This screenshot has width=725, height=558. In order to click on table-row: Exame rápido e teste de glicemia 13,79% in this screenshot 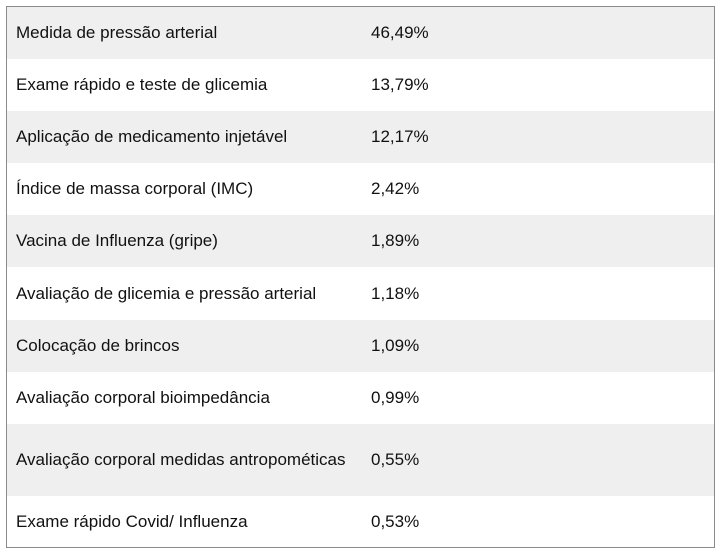, I will do `click(360, 85)`.